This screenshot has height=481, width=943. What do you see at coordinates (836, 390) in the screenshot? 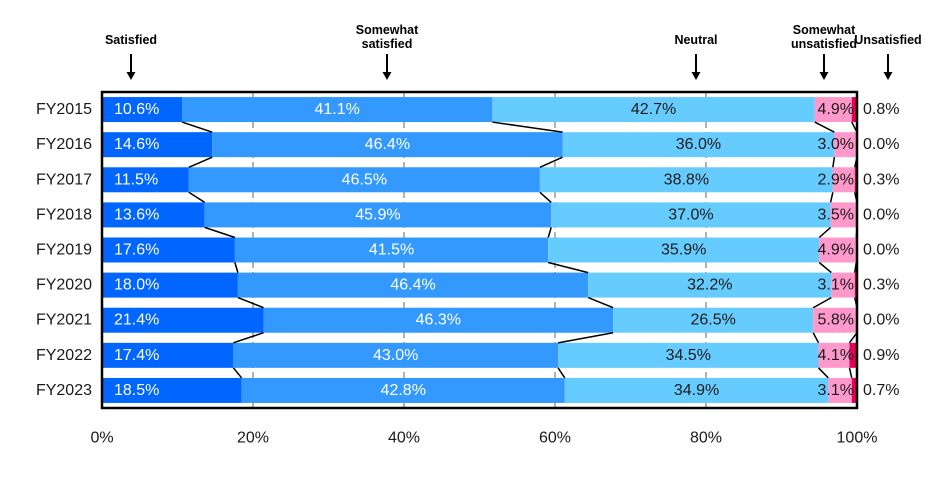
I see `data-label: 3.1%` at bounding box center [836, 390].